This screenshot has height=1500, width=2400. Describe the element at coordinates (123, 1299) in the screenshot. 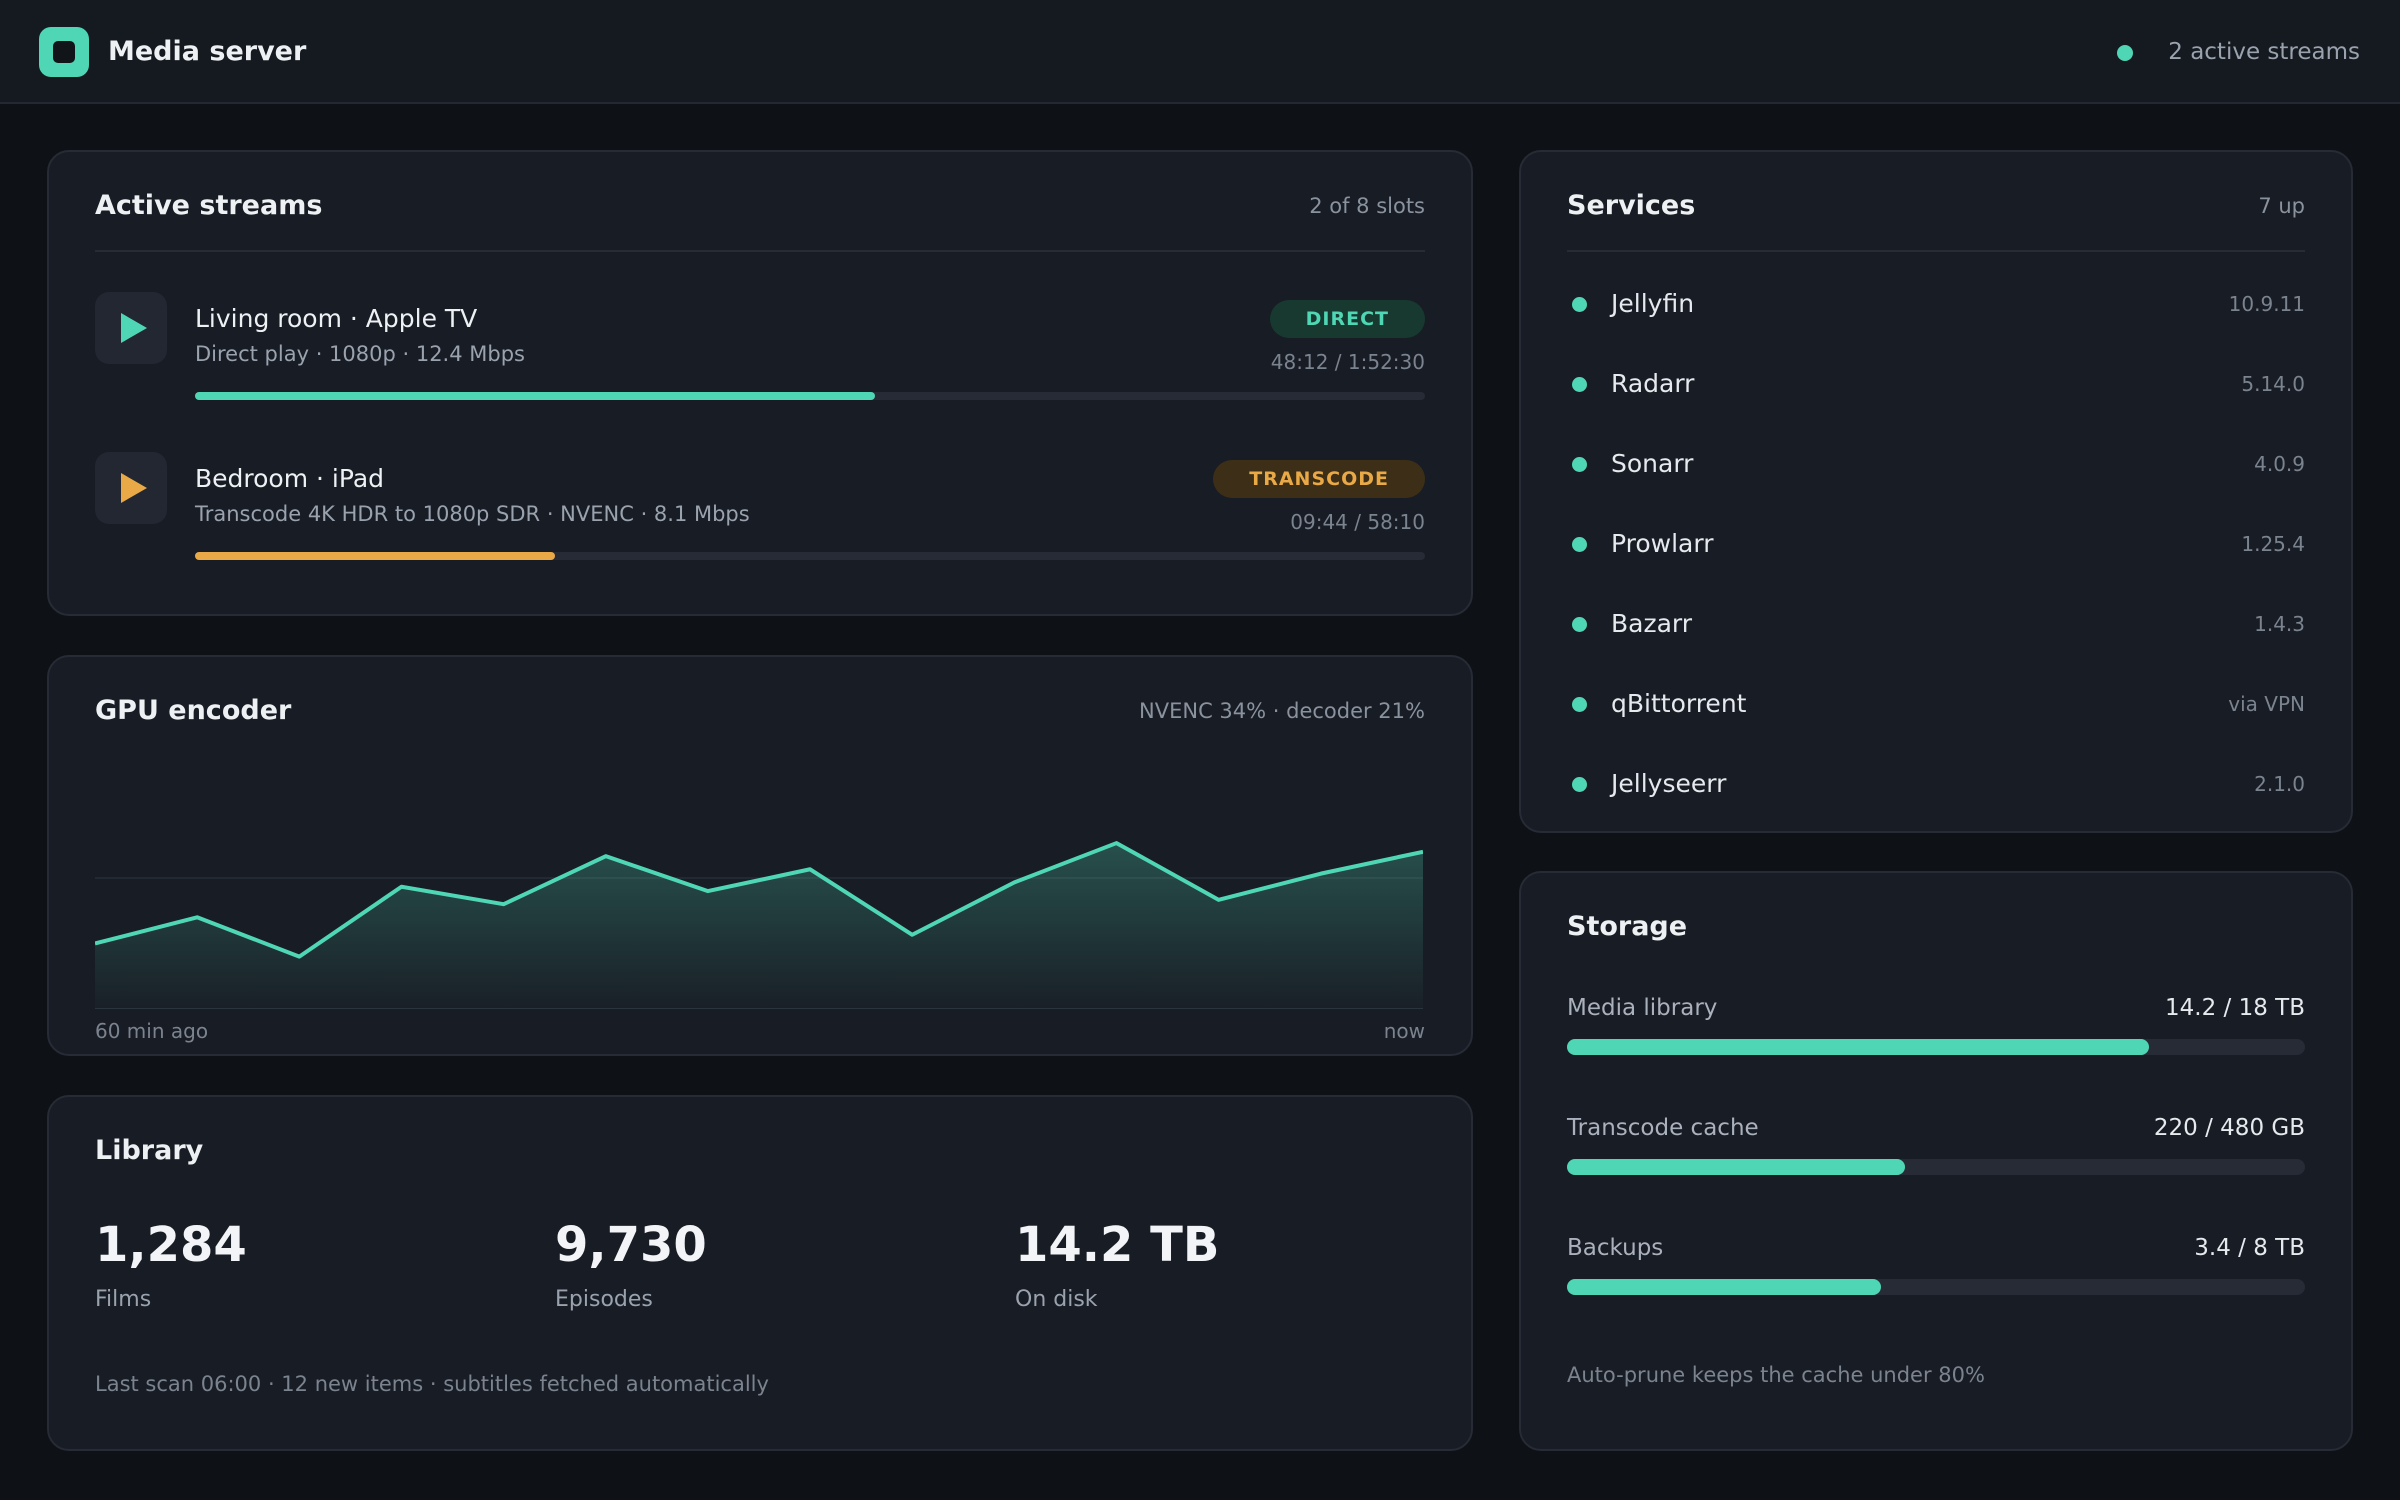

I see `stat-label: Films` at that location.